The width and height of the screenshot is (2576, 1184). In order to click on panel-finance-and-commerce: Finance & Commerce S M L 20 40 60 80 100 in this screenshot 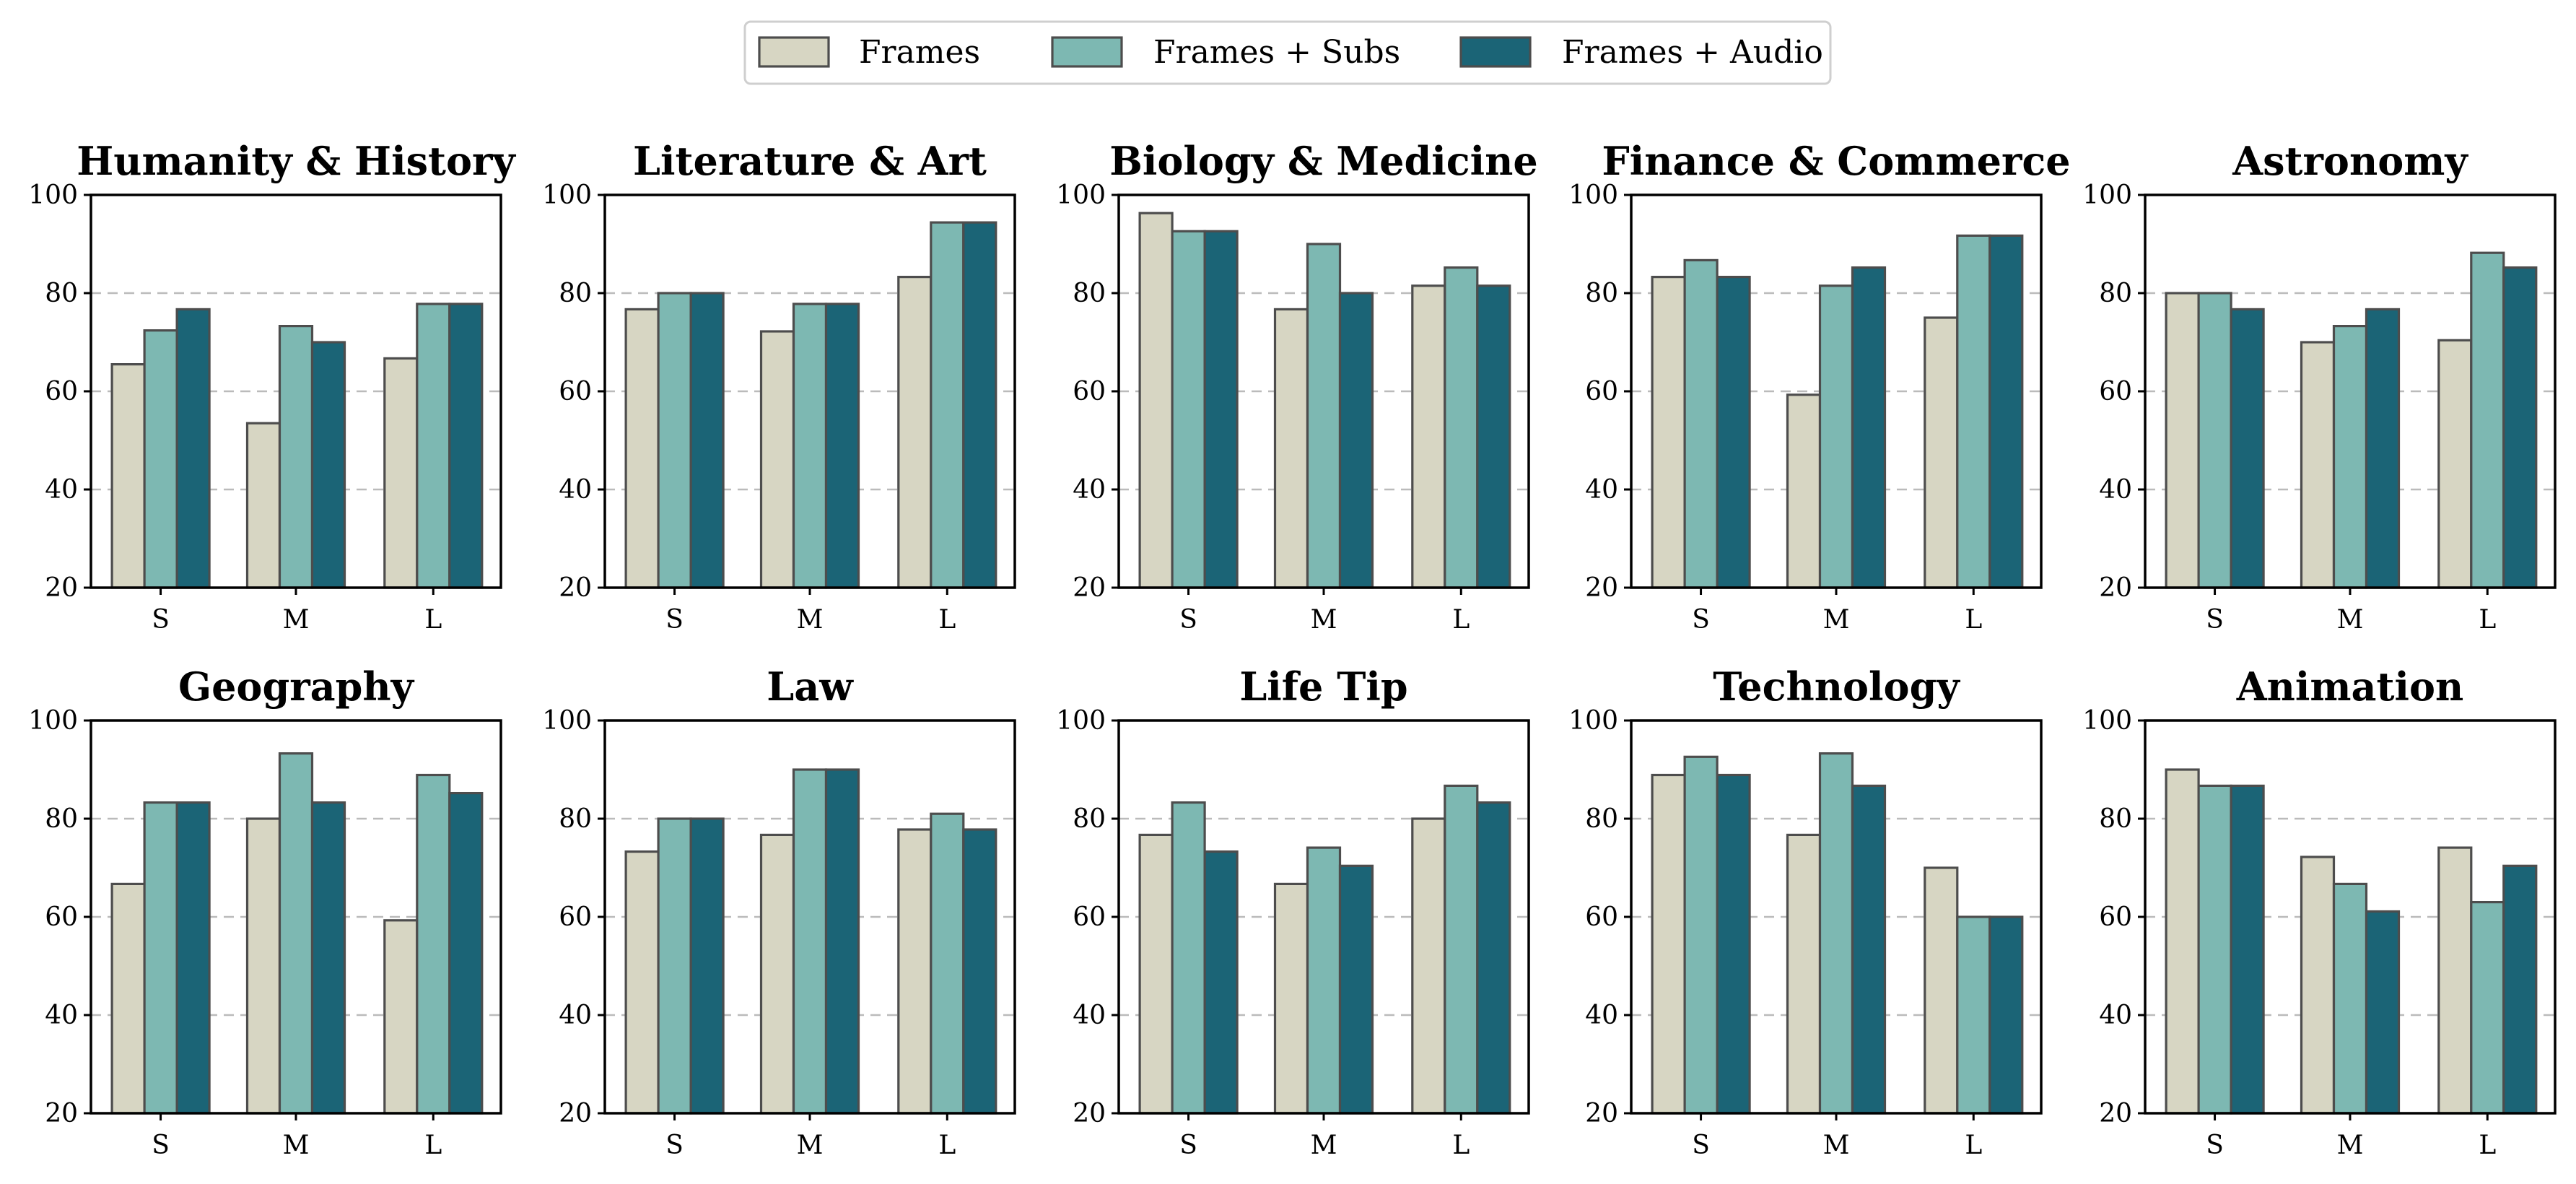, I will do `click(1819, 386)`.